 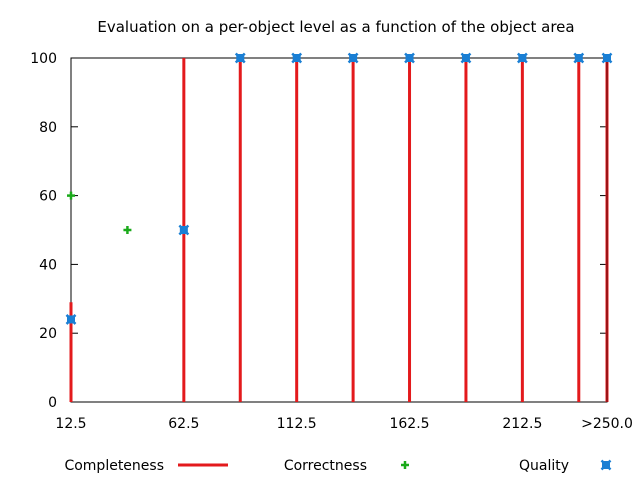 I want to click on legend-label: Completeness, so click(x=114, y=466).